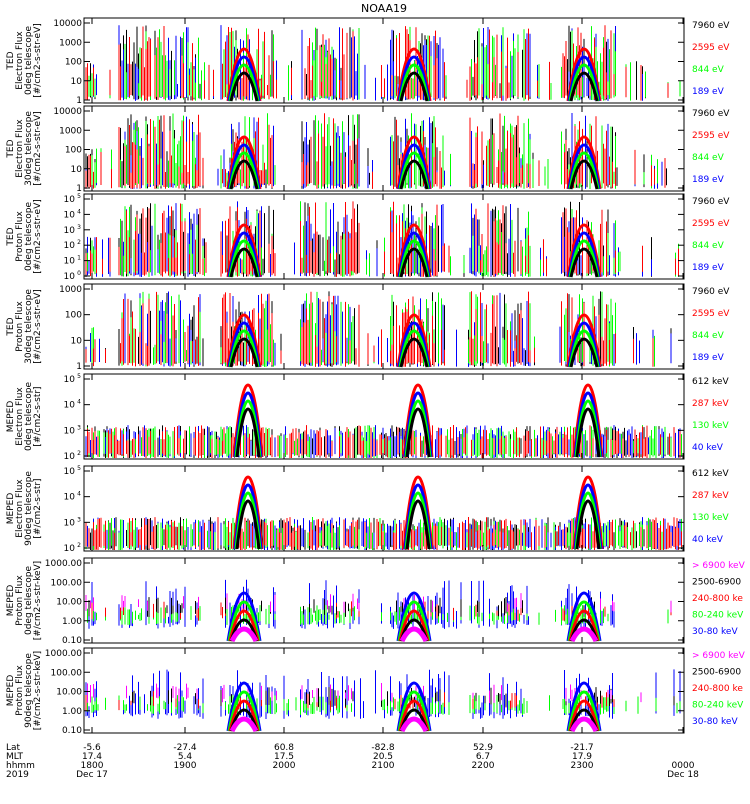 Image resolution: width=750 pixels, height=804 pixels. I want to click on x-tick-mlt: 17.9, so click(582, 757).